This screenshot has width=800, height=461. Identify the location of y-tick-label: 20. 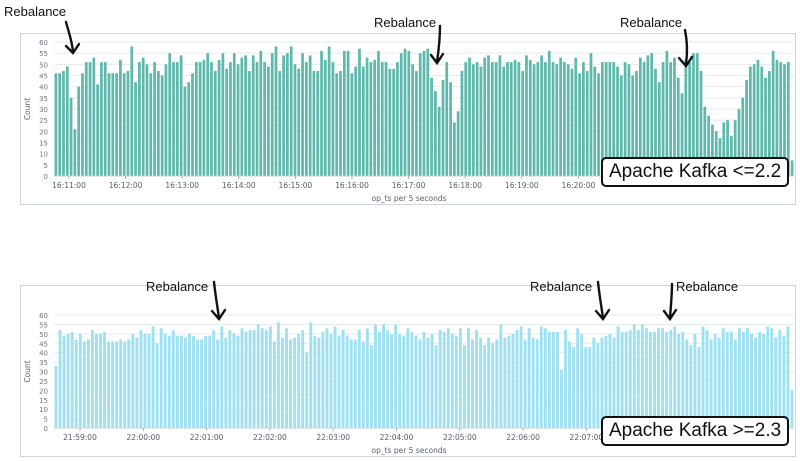
(43, 391).